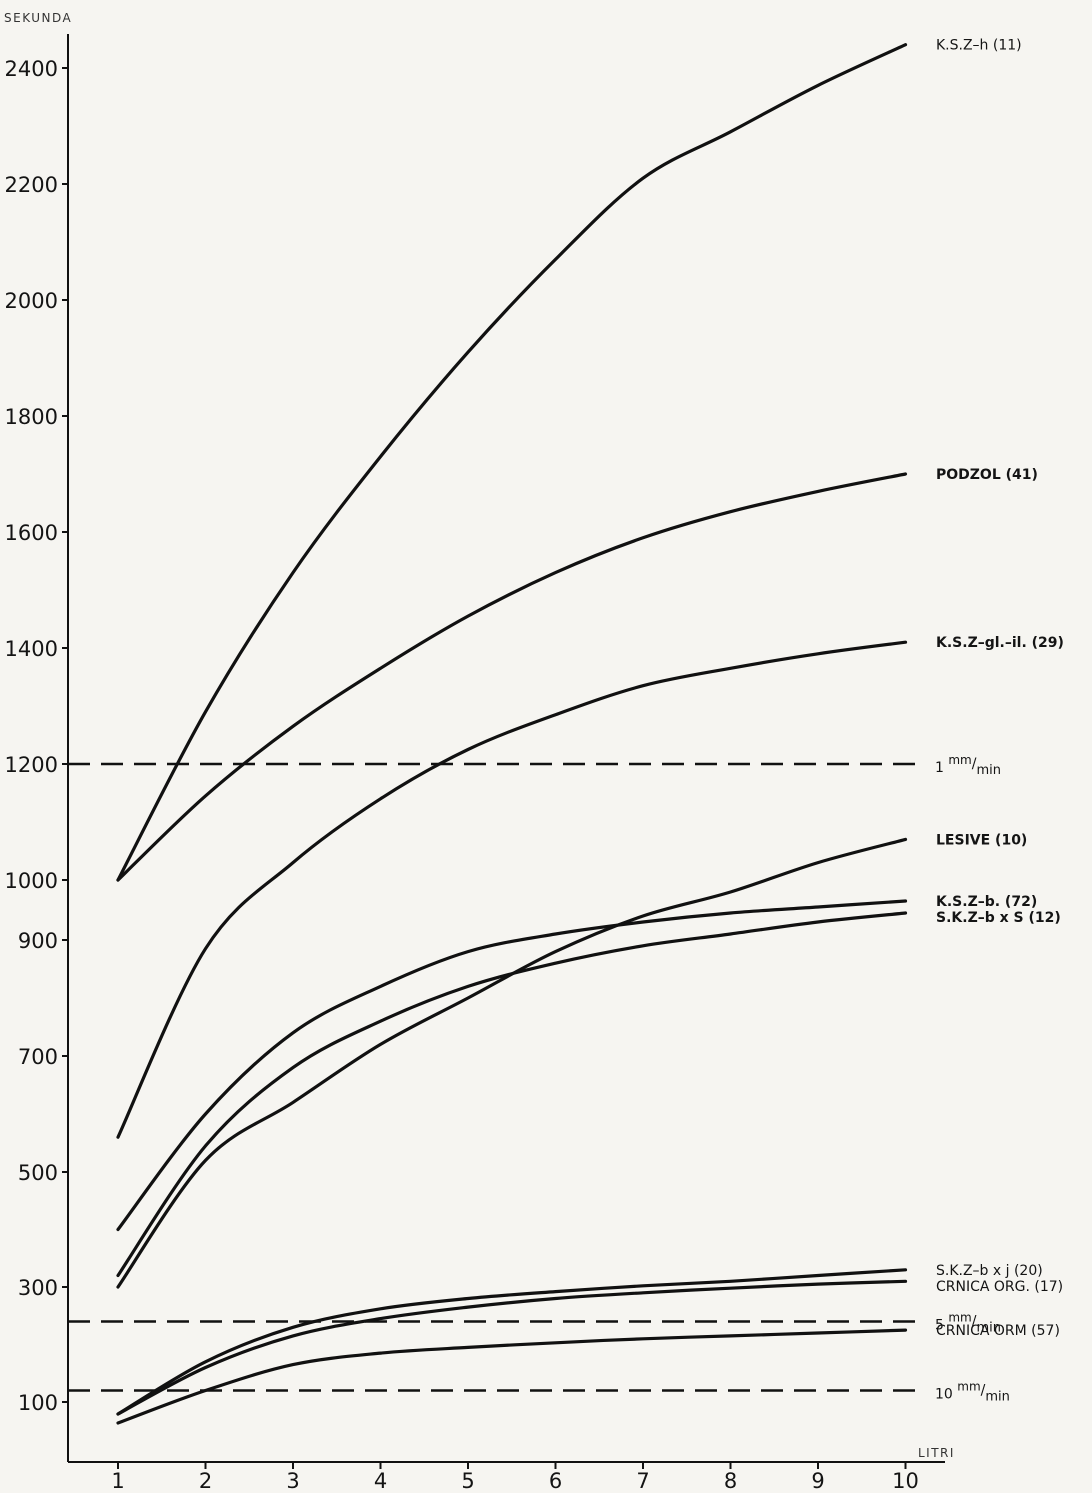 This screenshot has height=1493, width=1092. Describe the element at coordinates (467, 1481) in the screenshot. I see `x-tick-label: 5` at that location.